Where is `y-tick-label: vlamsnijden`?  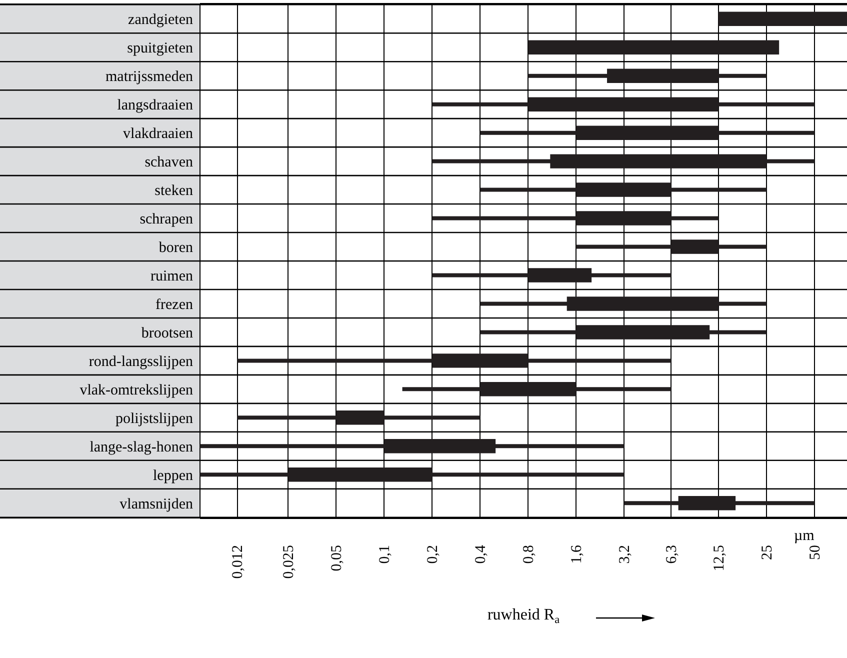 y-tick-label: vlamsnijden is located at coordinates (157, 504).